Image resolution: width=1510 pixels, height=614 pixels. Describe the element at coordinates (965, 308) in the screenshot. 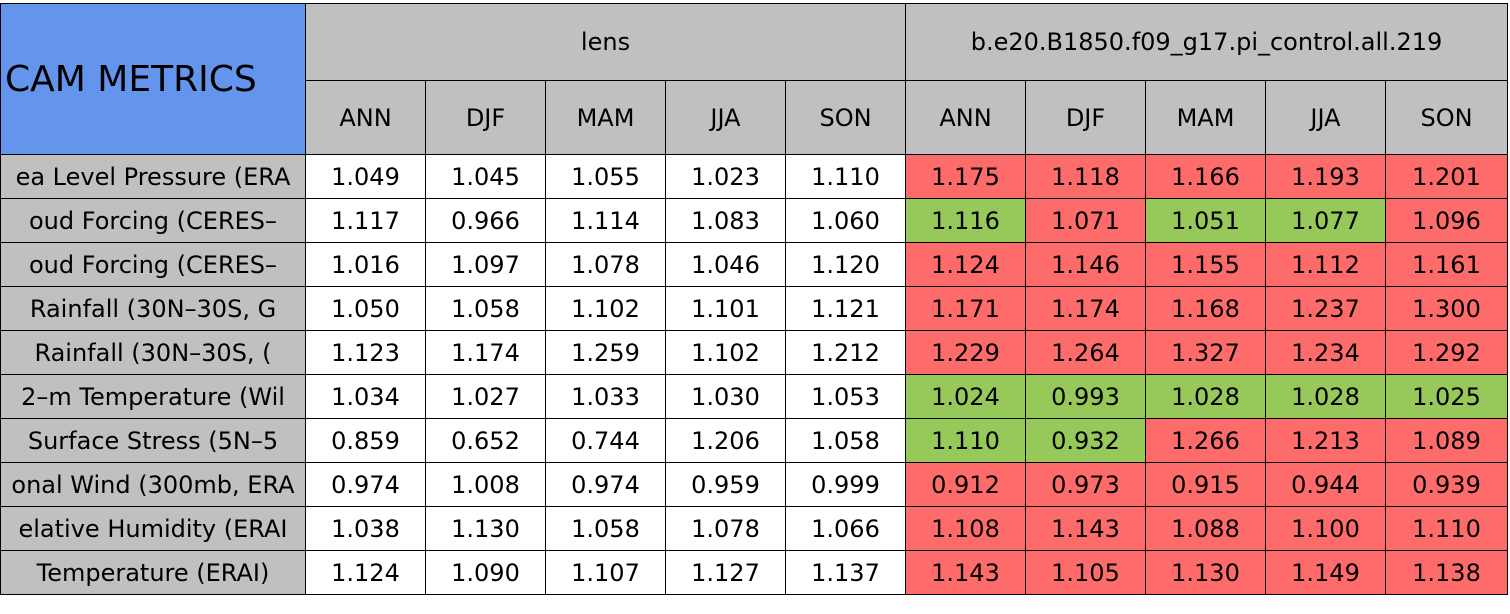

I see `metric-cell: 1.171` at that location.